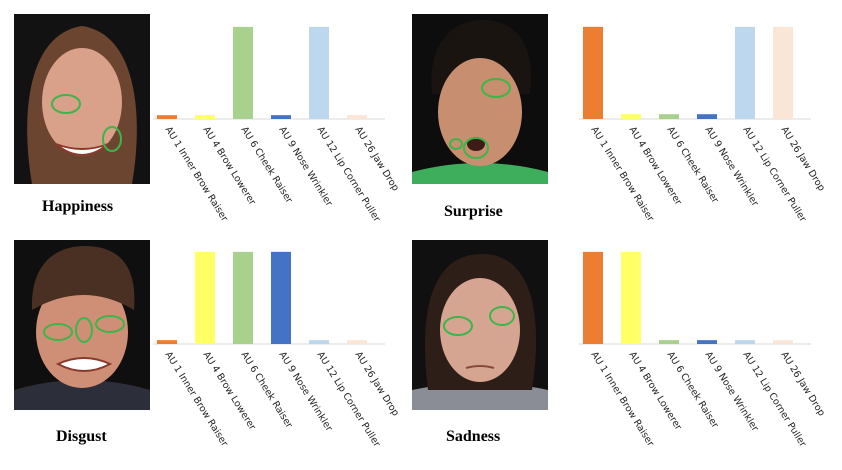  What do you see at coordinates (480, 99) in the screenshot?
I see `face-photo-surprise` at bounding box center [480, 99].